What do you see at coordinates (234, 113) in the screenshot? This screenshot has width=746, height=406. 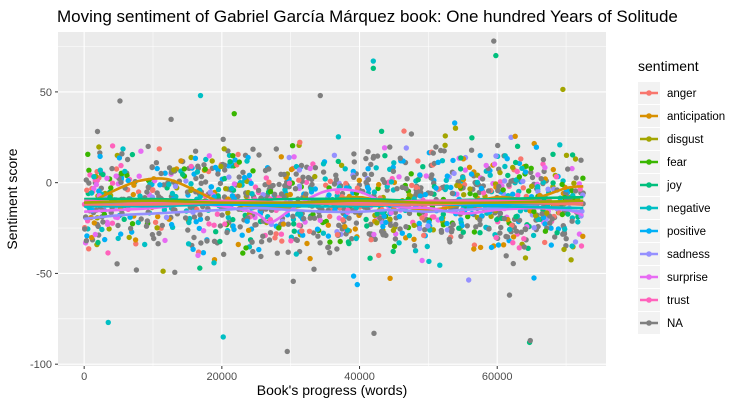 I see `outlier-point-fear` at bounding box center [234, 113].